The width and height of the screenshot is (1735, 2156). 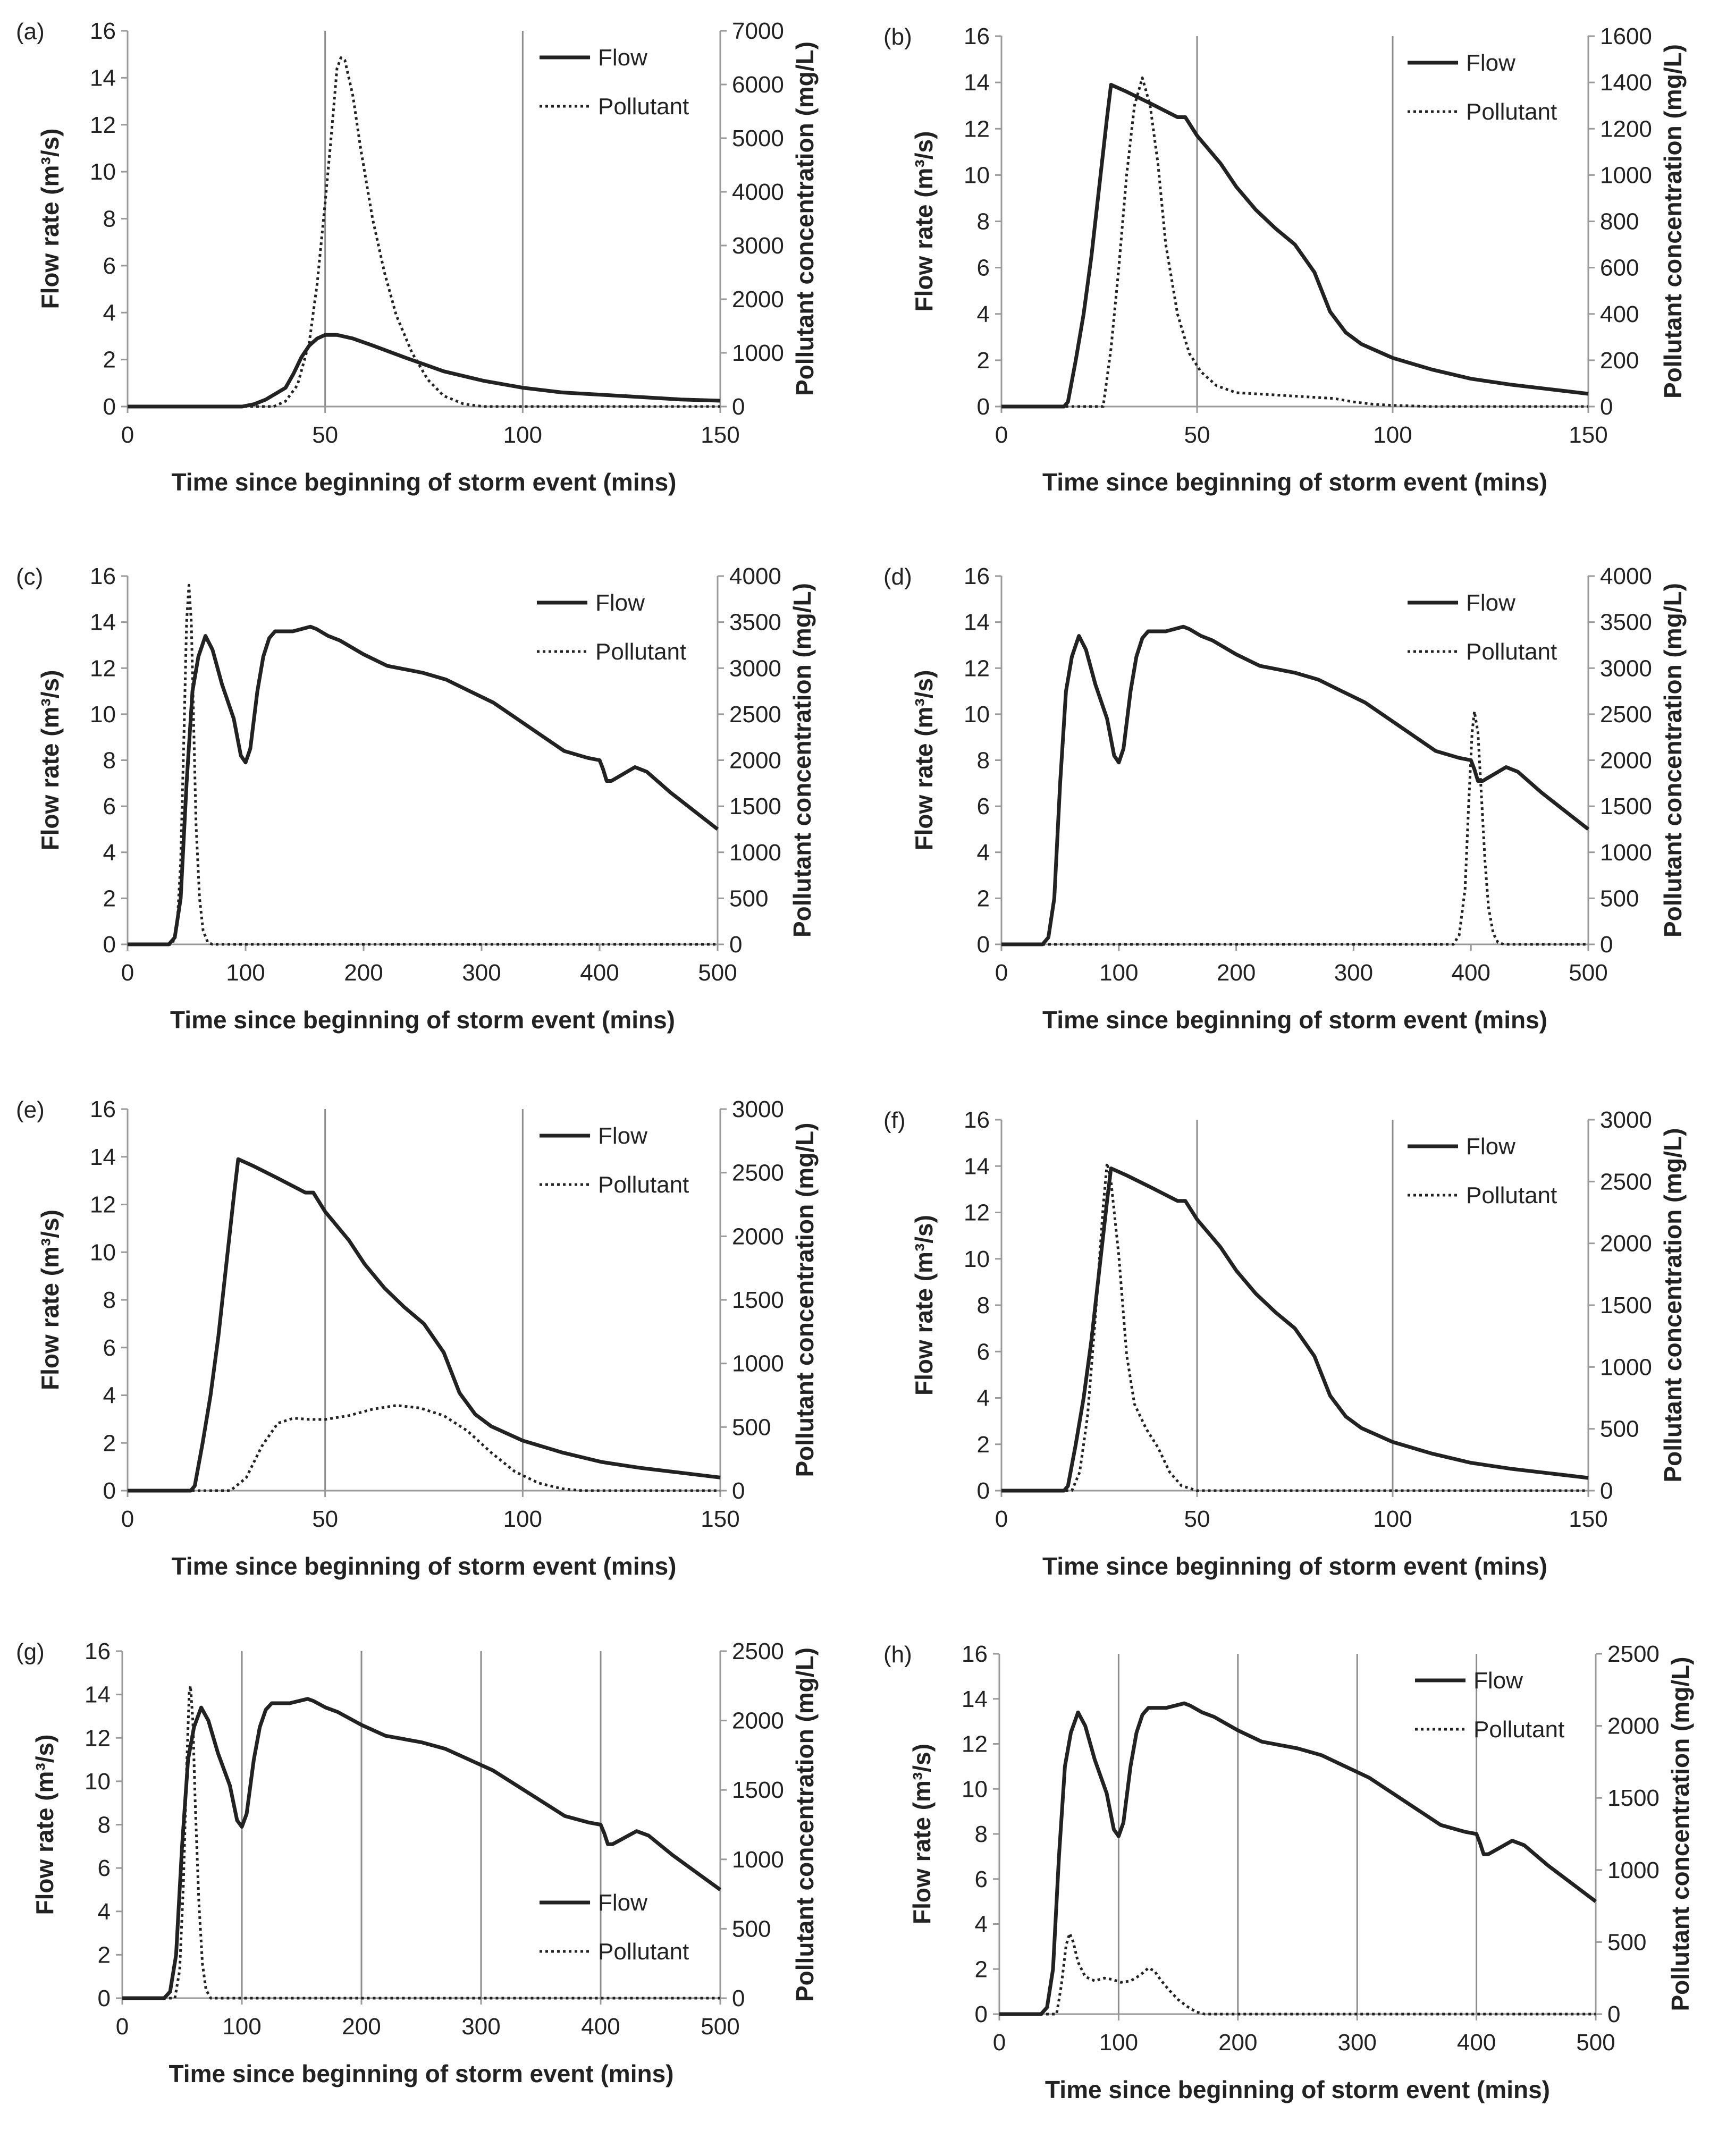 What do you see at coordinates (30, 577) in the screenshot?
I see `panel-label: (c)` at bounding box center [30, 577].